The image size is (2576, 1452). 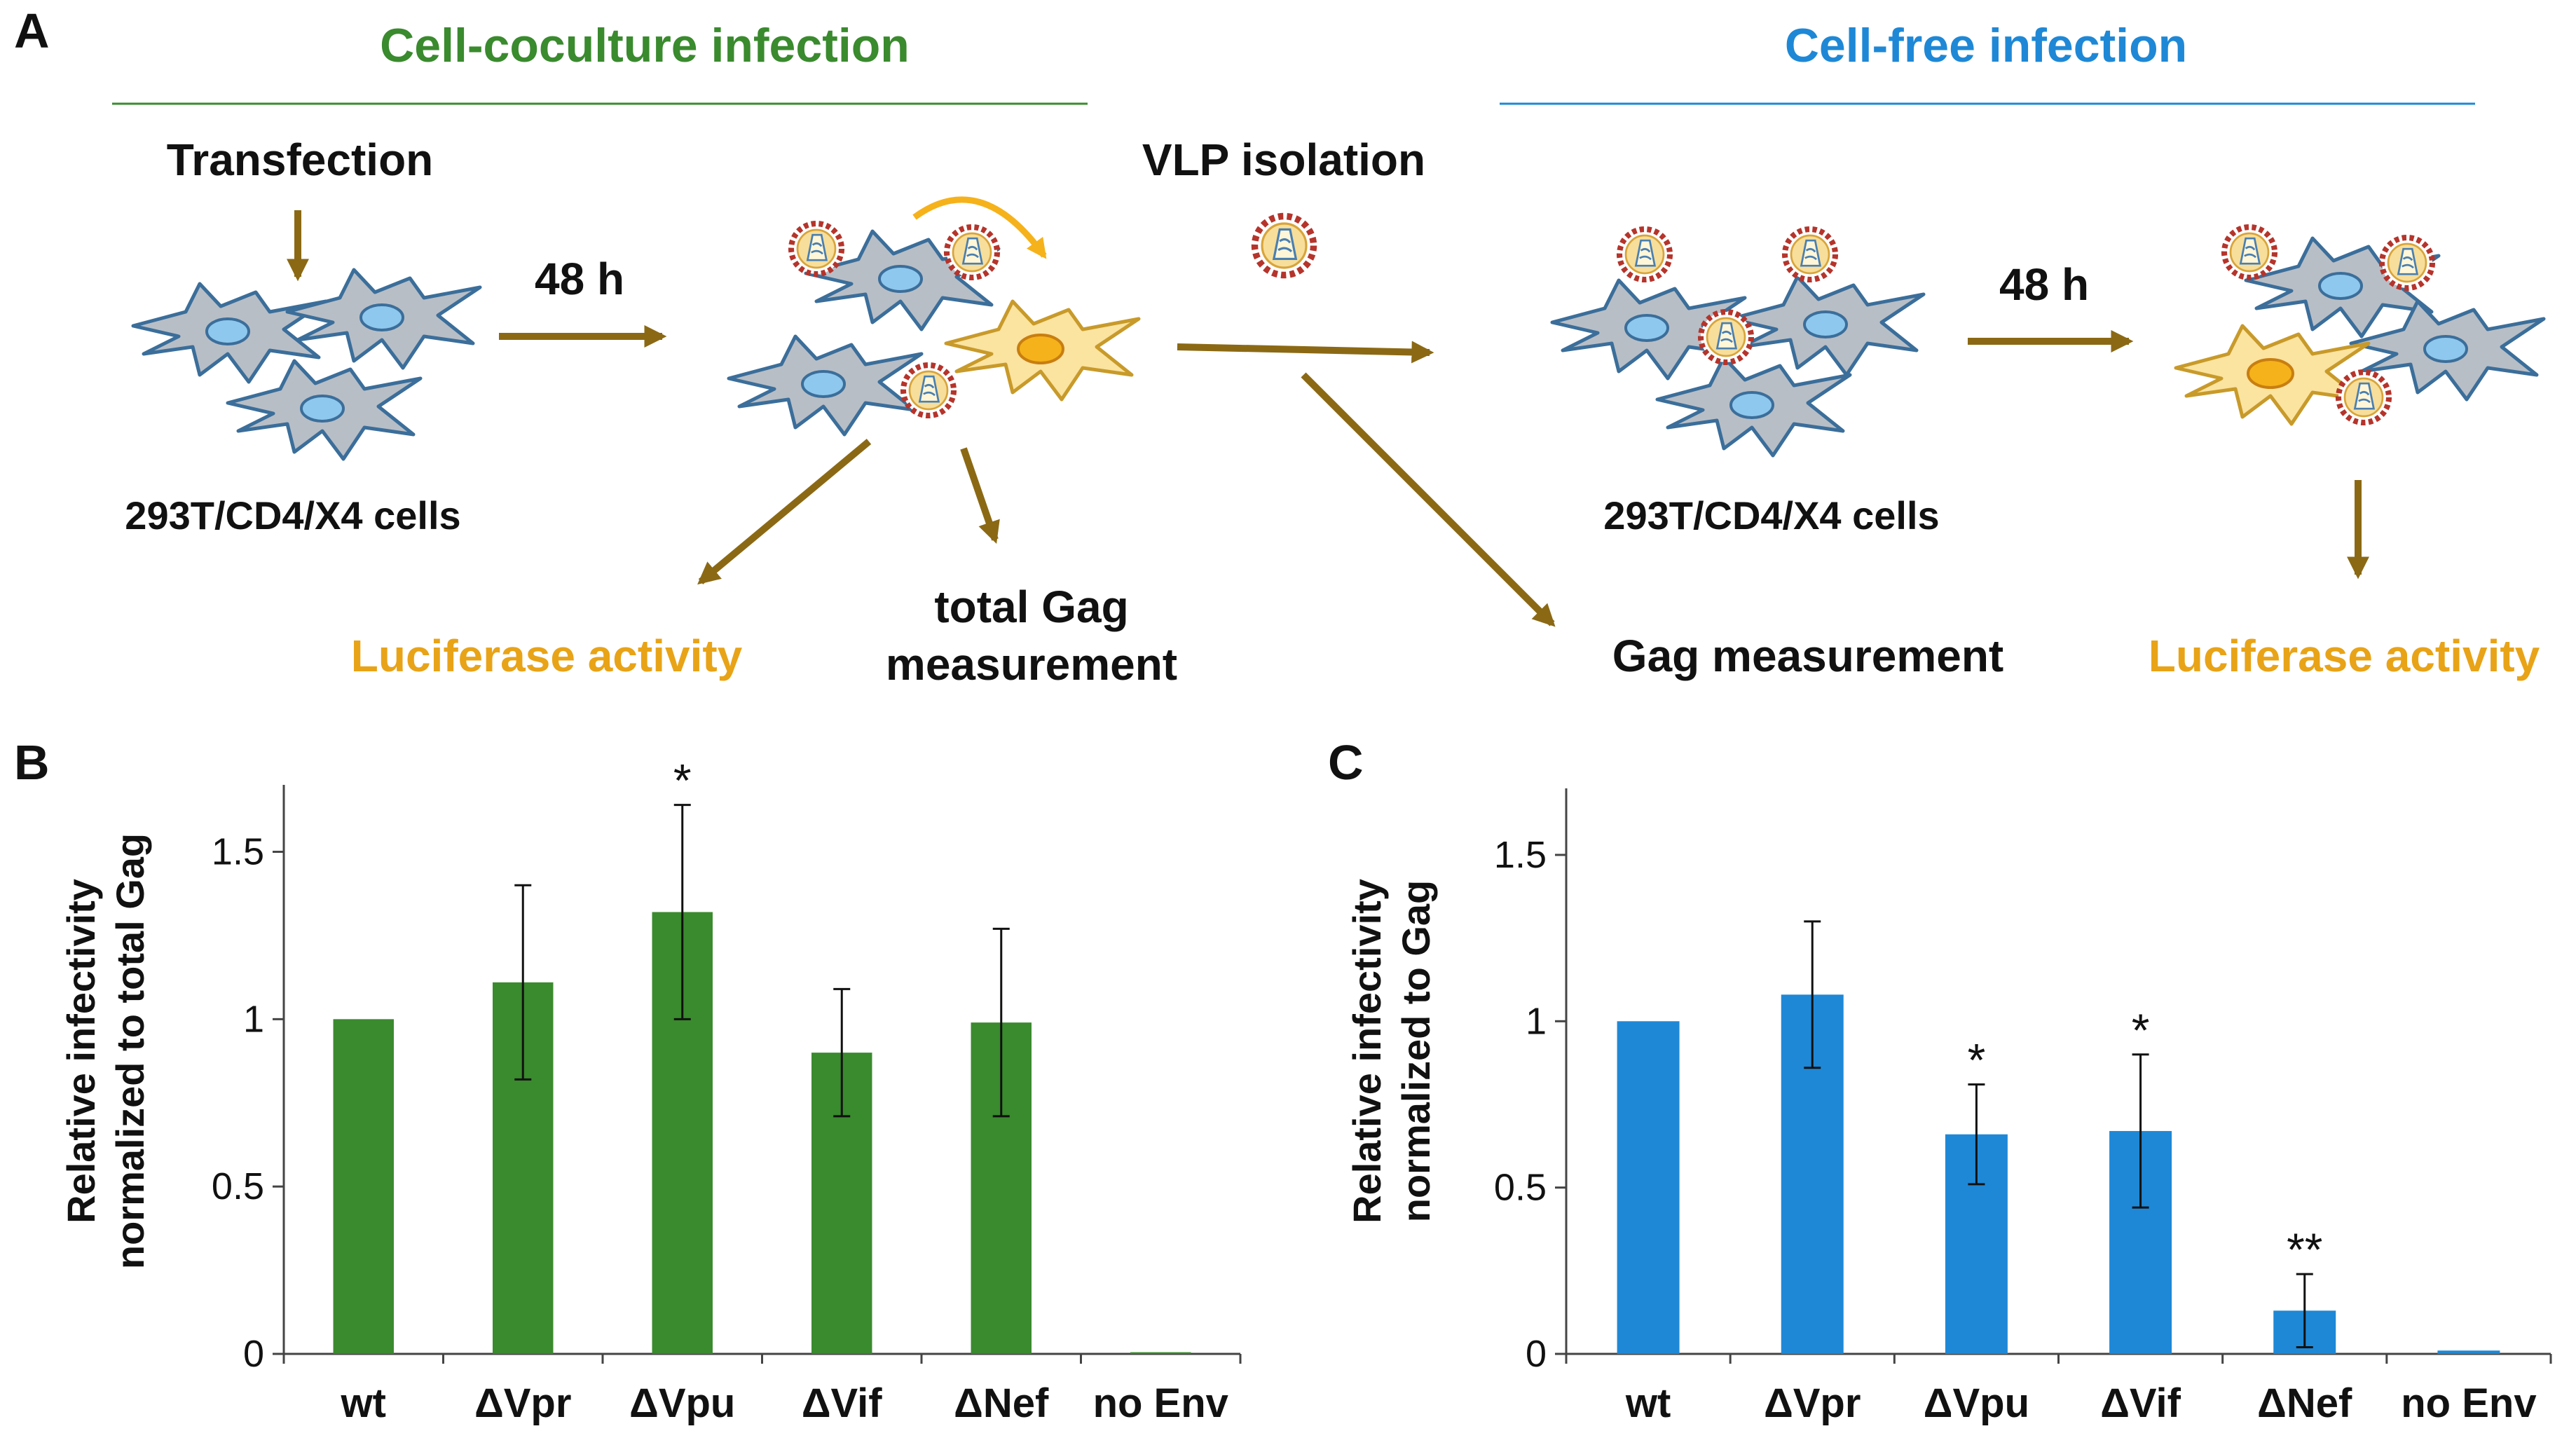 What do you see at coordinates (1807, 656) in the screenshot?
I see `gag-measurement-label: Gag measurement` at bounding box center [1807, 656].